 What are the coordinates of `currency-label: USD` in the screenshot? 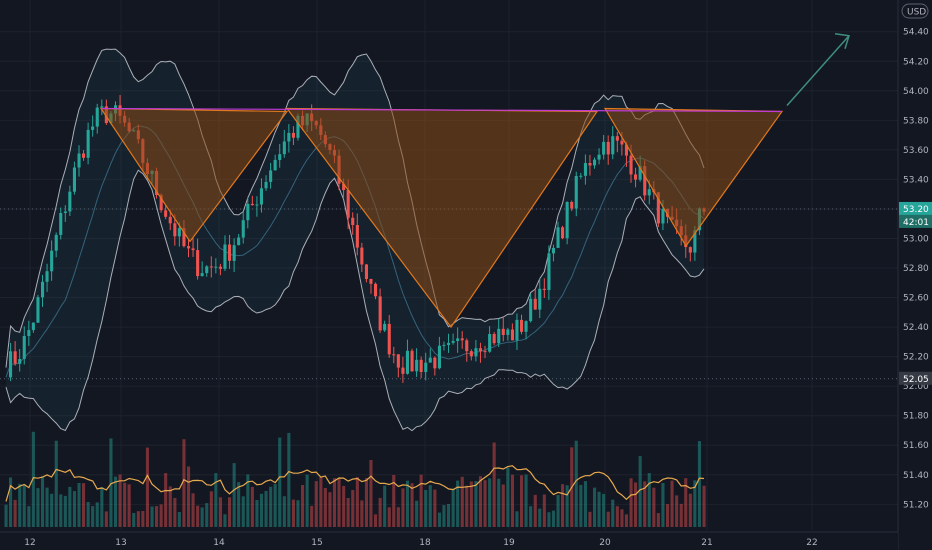 It's located at (916, 13).